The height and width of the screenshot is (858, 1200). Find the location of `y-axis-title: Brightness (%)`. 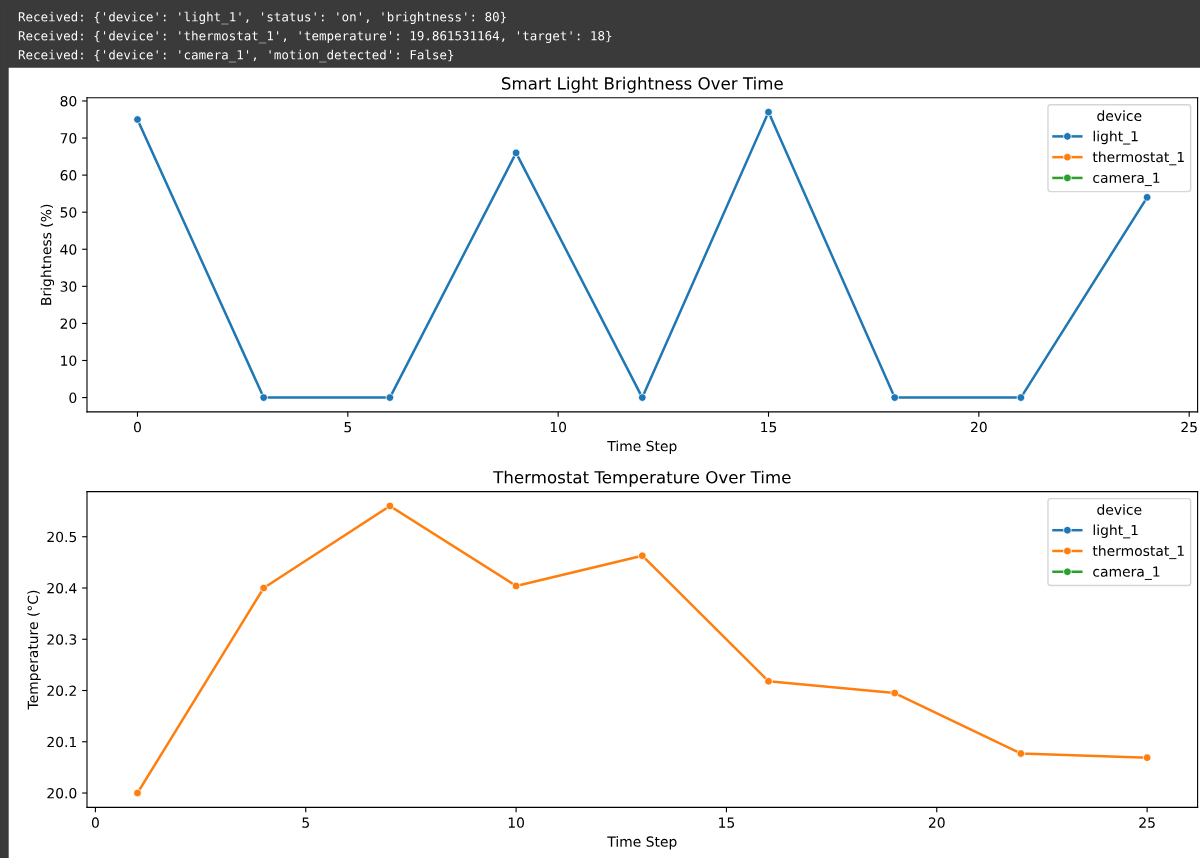

y-axis-title: Brightness (%) is located at coordinates (47, 254).